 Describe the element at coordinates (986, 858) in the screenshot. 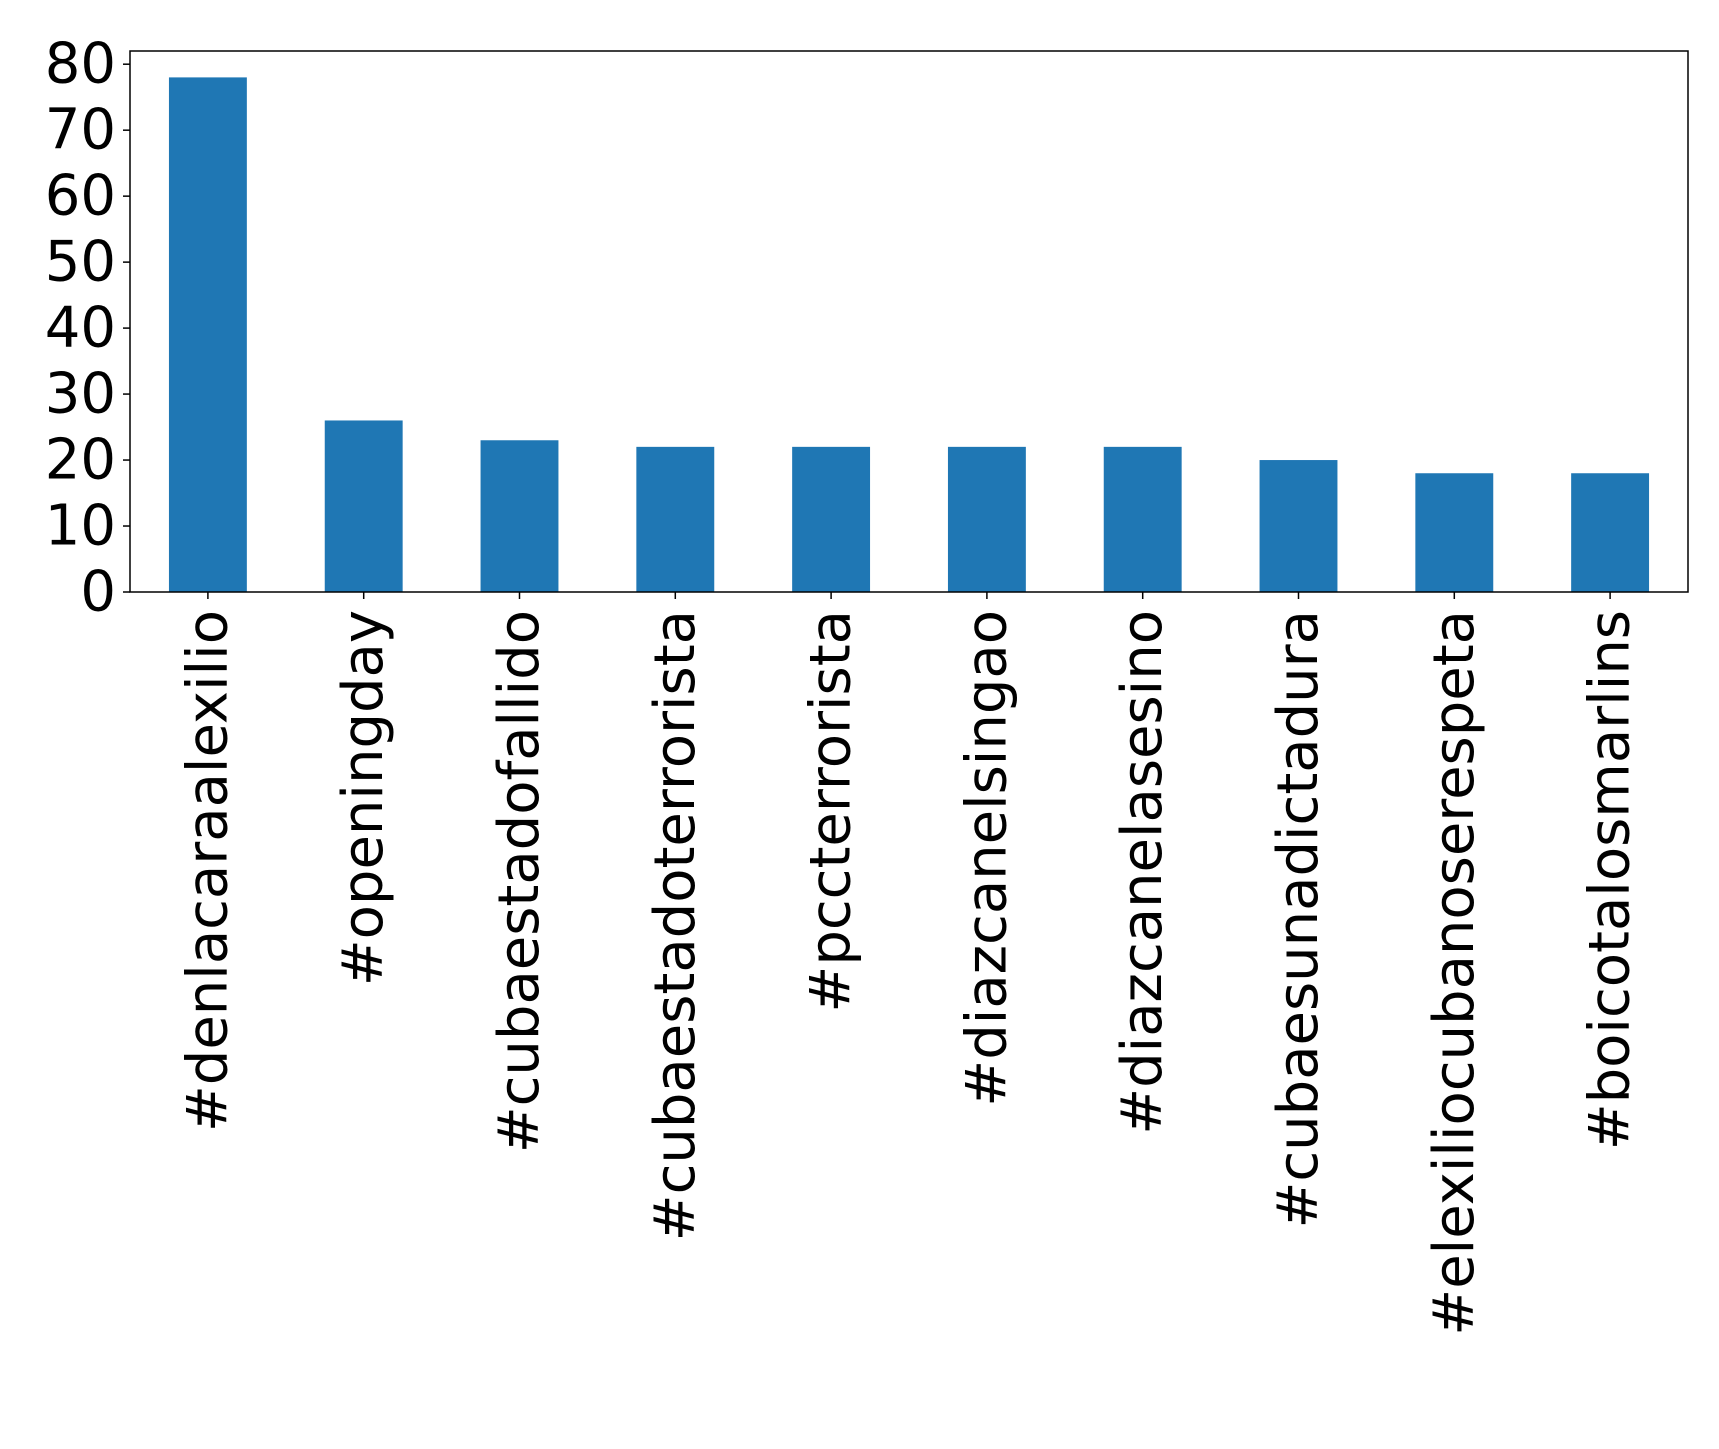

I see `x-tick-label: #diazcanelsingao` at that location.